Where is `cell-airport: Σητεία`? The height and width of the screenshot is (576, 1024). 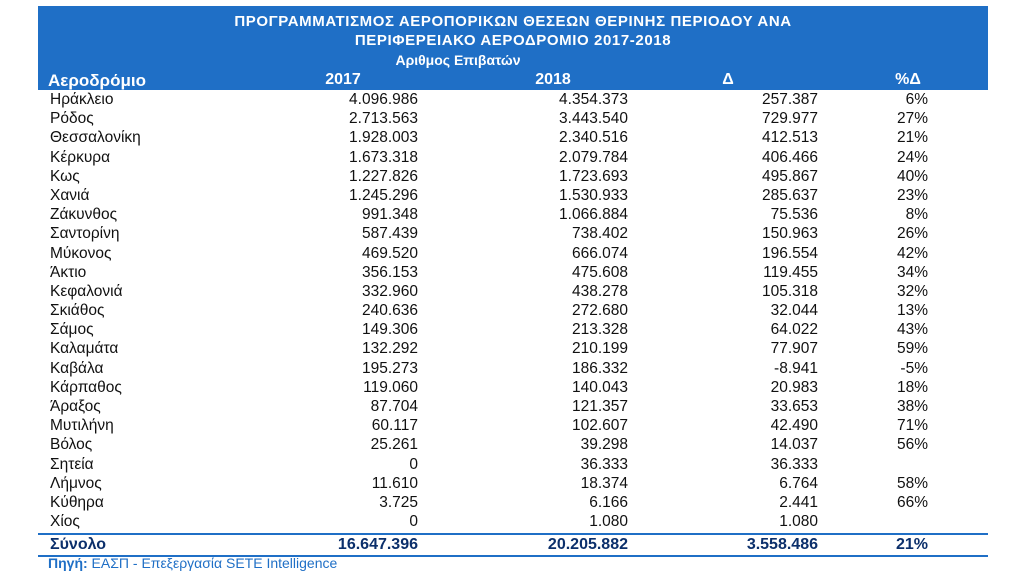 cell-airport: Σητεία is located at coordinates (72, 464).